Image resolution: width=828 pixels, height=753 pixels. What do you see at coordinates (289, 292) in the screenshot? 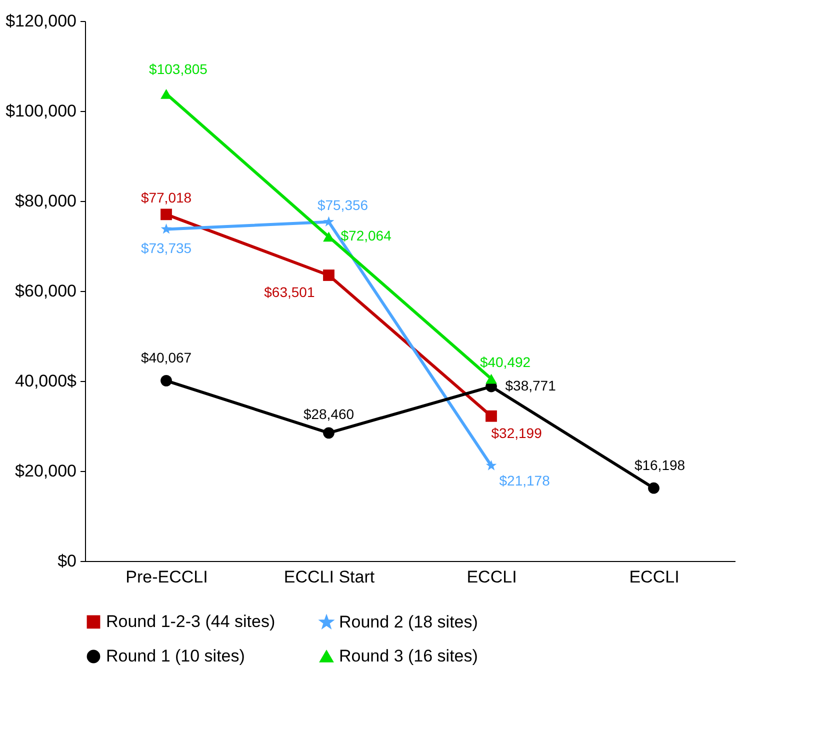
I see `data-label: $63,501` at bounding box center [289, 292].